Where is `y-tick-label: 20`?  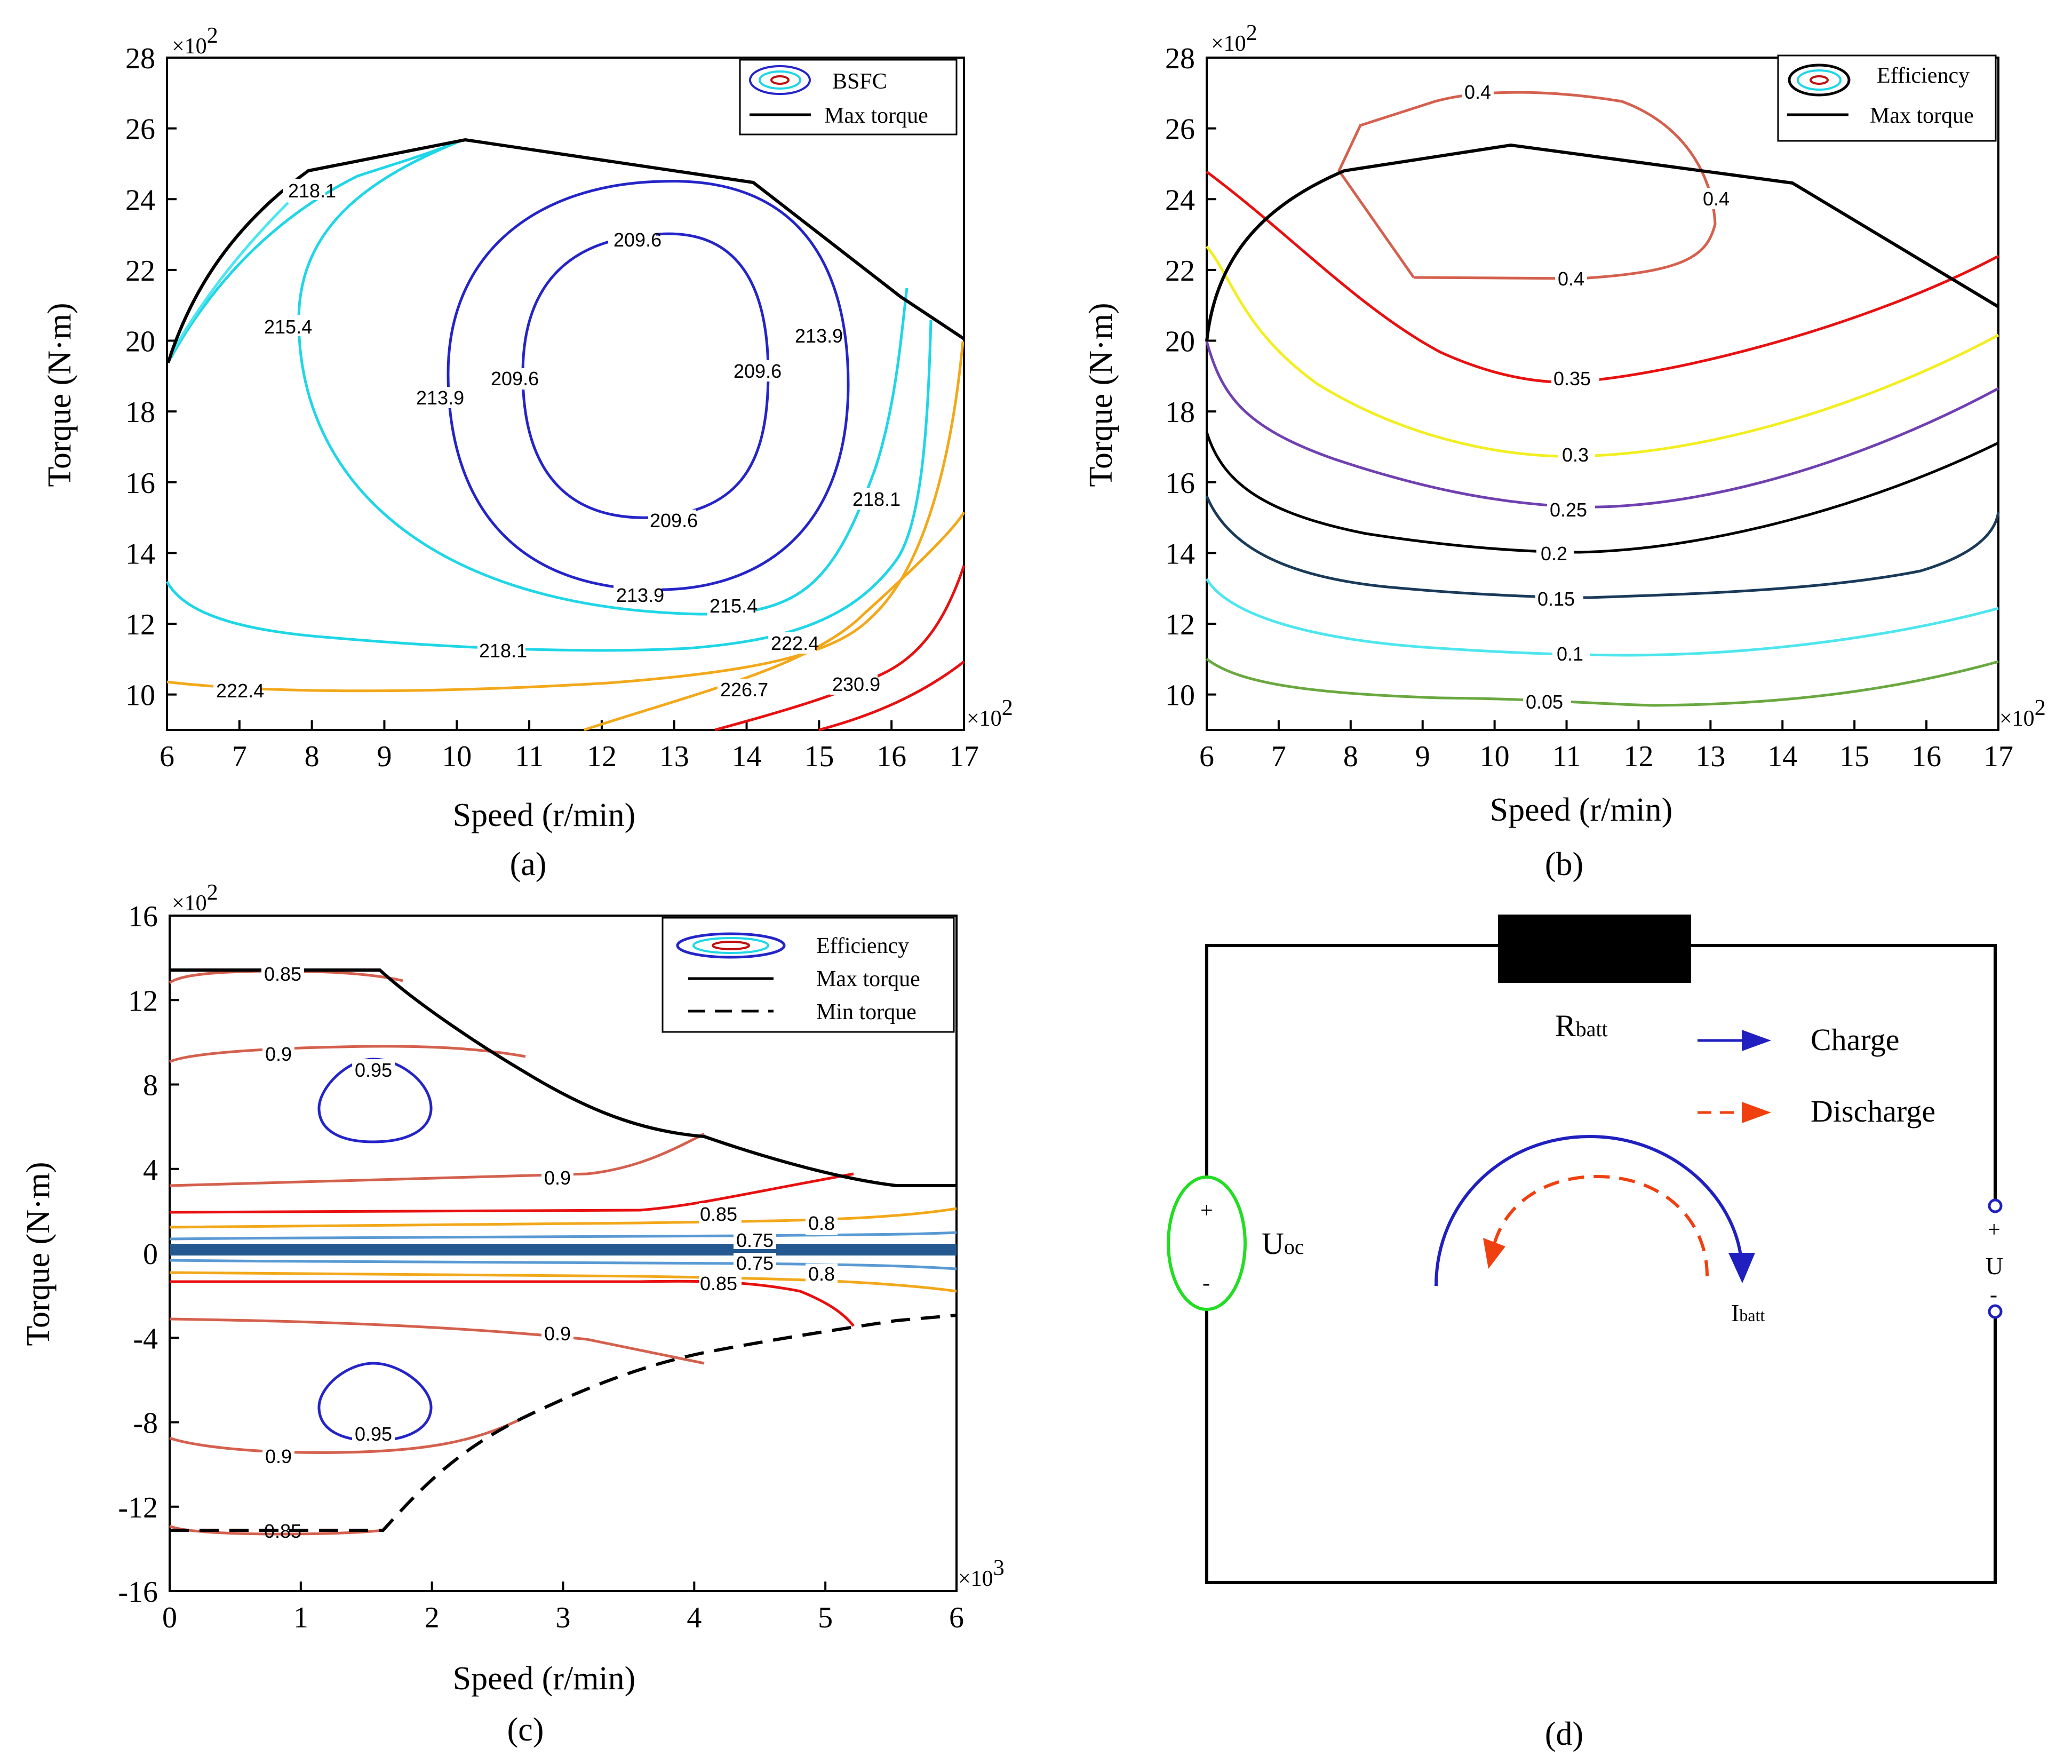
y-tick-label: 20 is located at coordinates (140, 342).